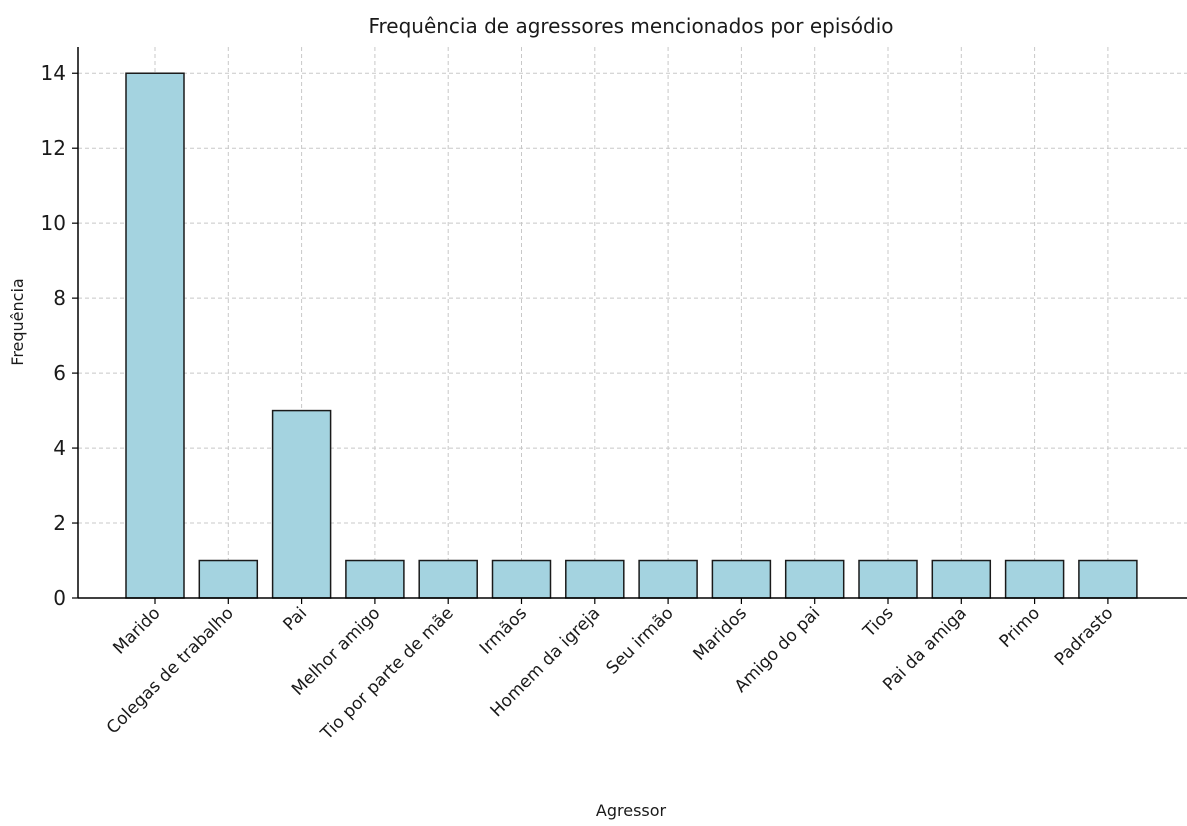 The width and height of the screenshot is (1187, 826). I want to click on x-tick-label: Seu irmão, so click(640, 640).